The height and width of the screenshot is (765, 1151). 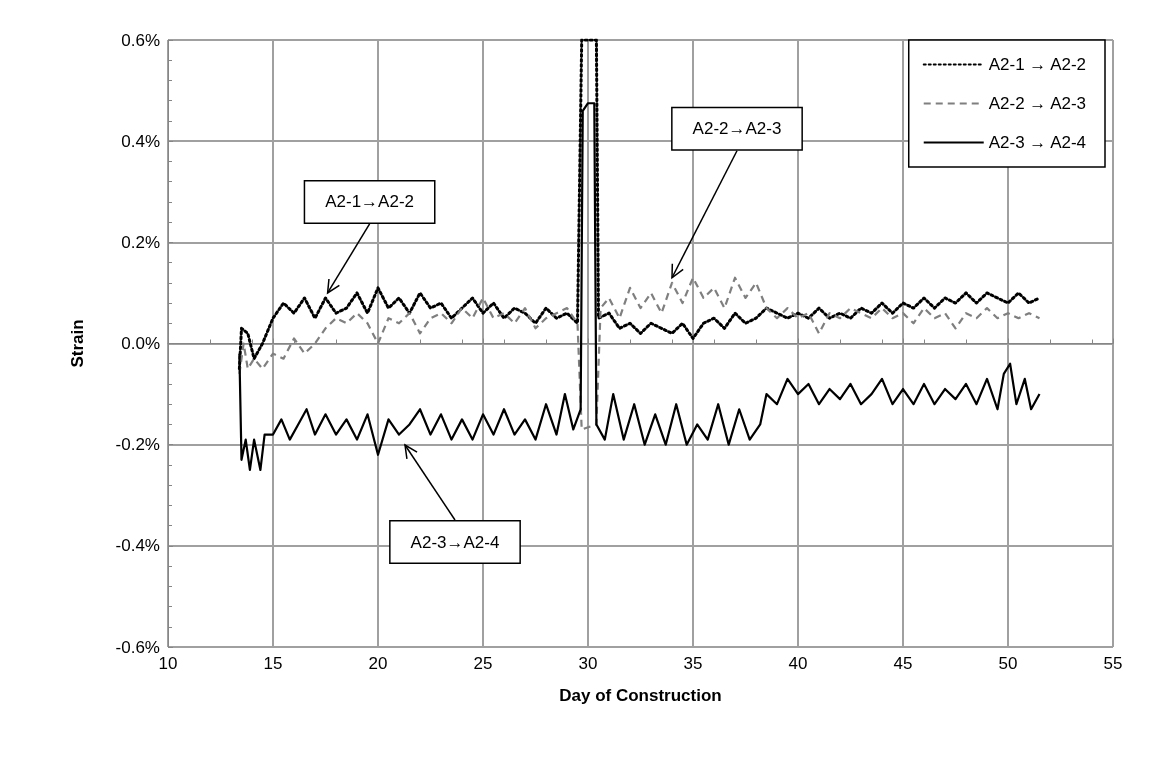 I want to click on x-tick-label: 30, so click(x=588, y=663).